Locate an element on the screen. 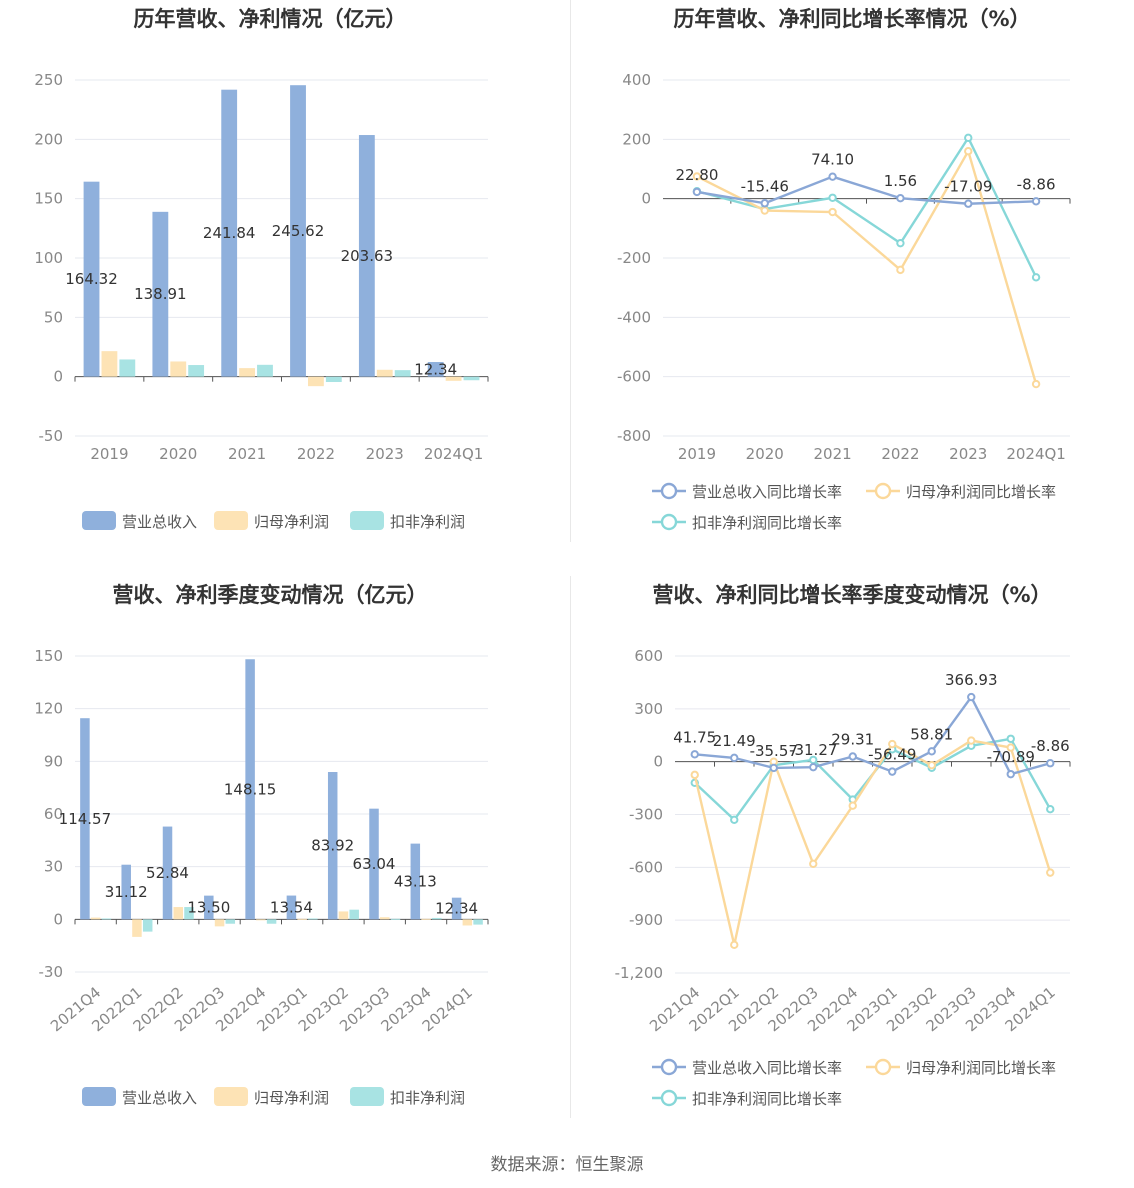 The height and width of the screenshot is (1188, 1134). bar-营业总收入-2023Q3 is located at coordinates (374, 864).